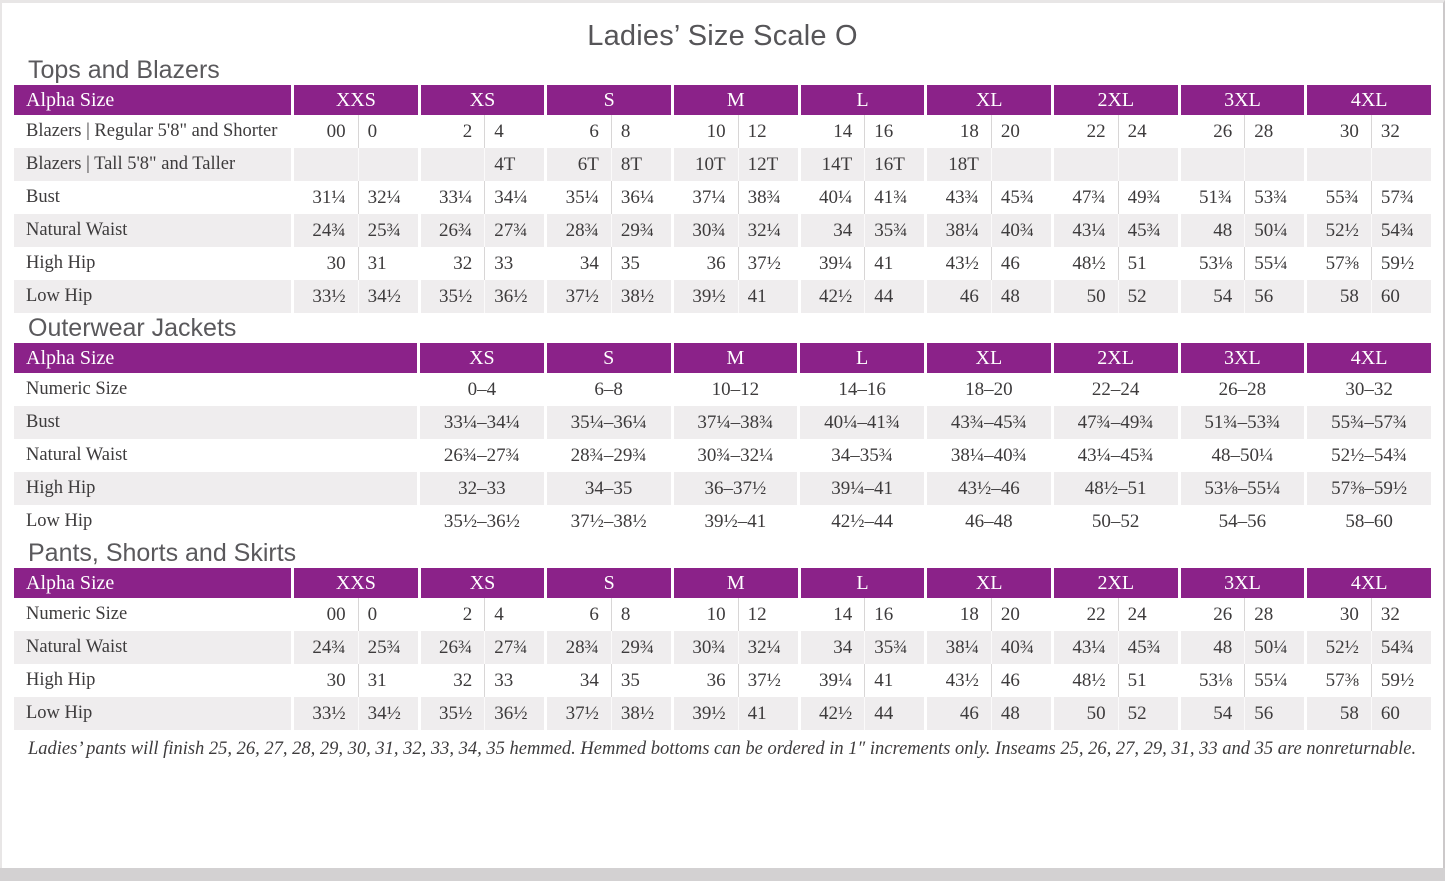 This screenshot has height=881, width=1445. I want to click on size-cell-pair: 42½ 44, so click(862, 296).